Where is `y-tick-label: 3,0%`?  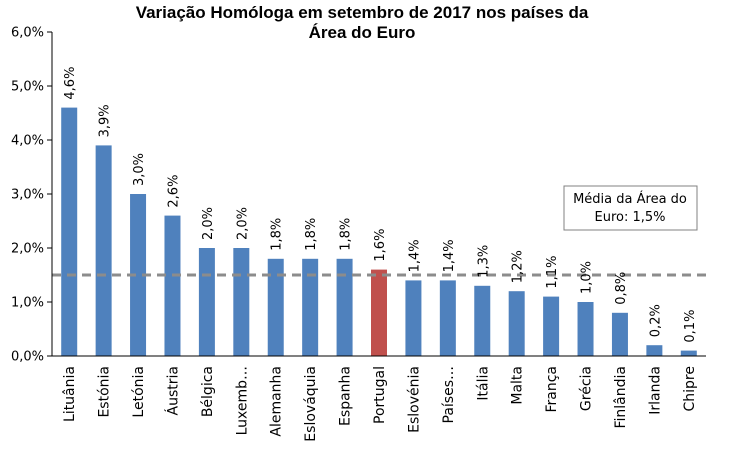
y-tick-label: 3,0% is located at coordinates (27, 195).